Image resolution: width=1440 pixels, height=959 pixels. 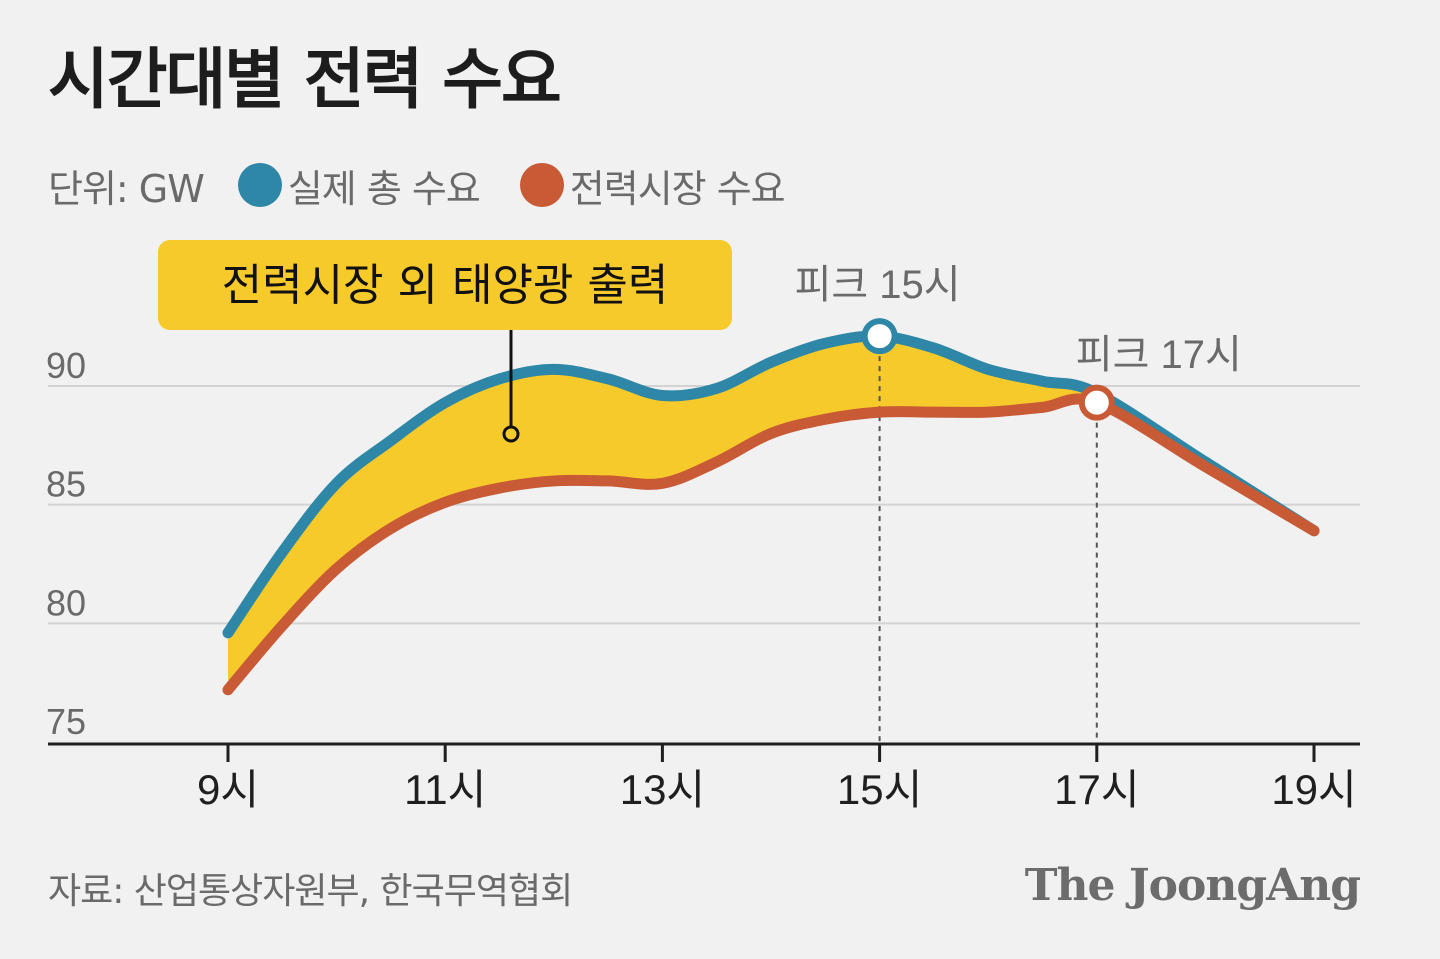 I want to click on legend-item-market: 전력시장 수요, so click(x=652, y=185).